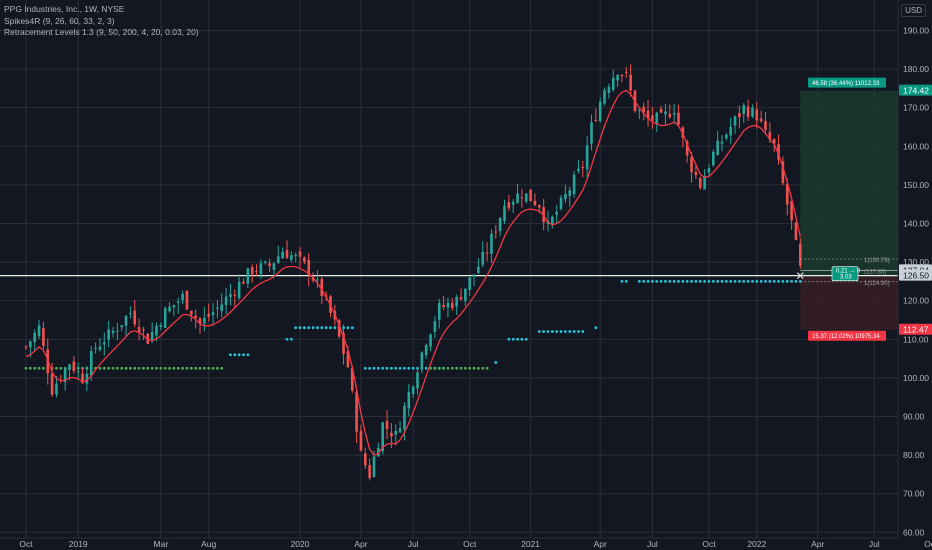  I want to click on price-tick-label: 190.00, so click(916, 30).